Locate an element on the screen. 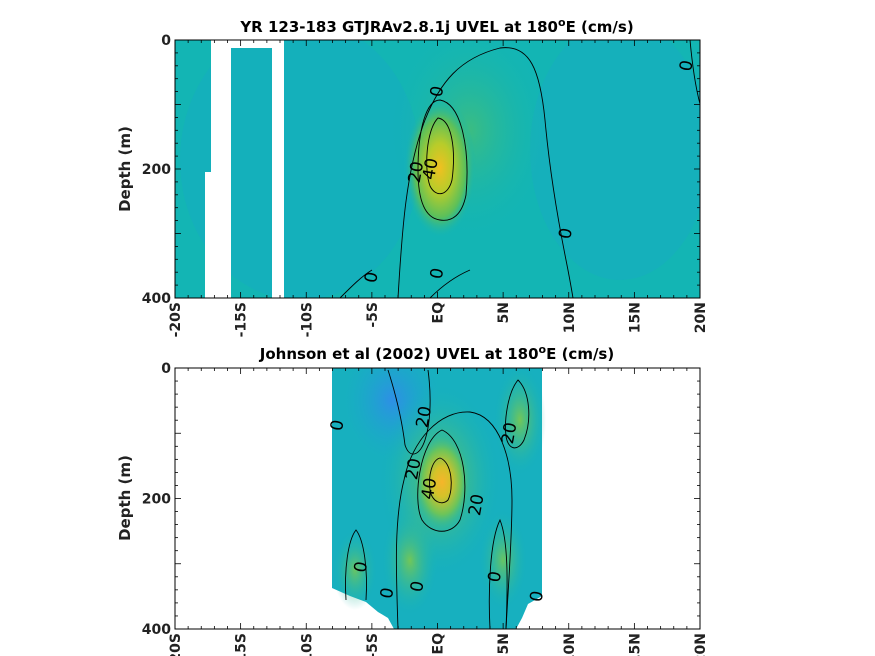 This screenshot has width=875, height=656. panel-b-north-core is located at coordinates (520, 421).